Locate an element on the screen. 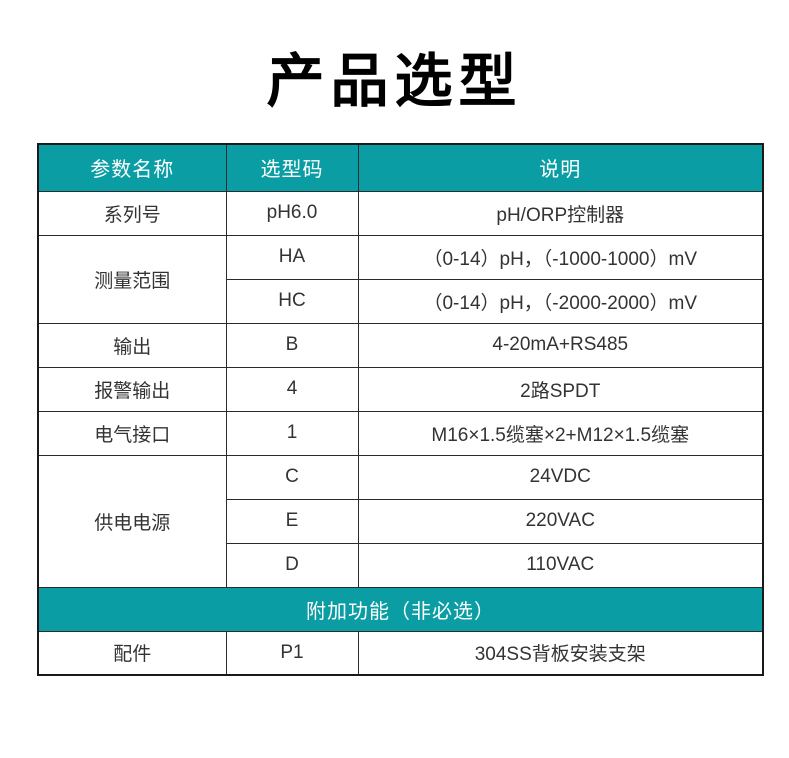 The height and width of the screenshot is (758, 789). cell-range-param: 测量范围 is located at coordinates (132, 279).